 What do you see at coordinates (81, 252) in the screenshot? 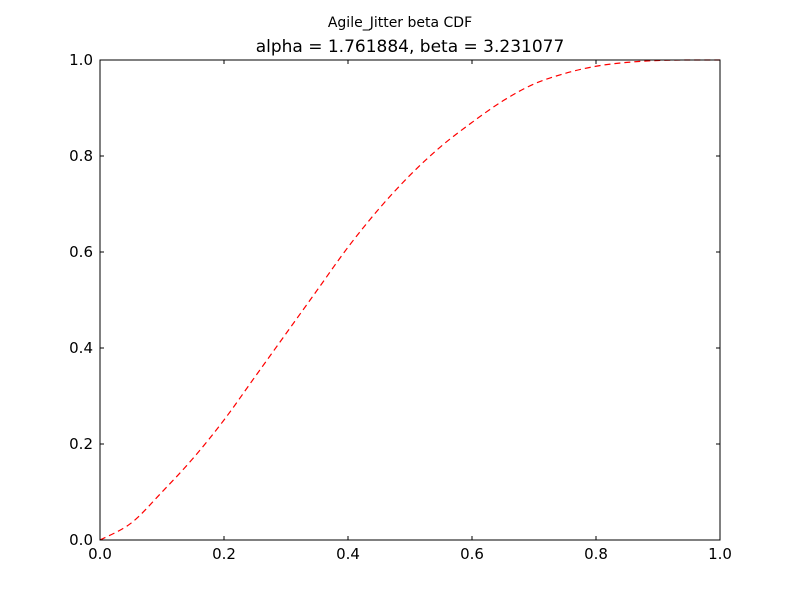
I see `y-tick-label-3: 0.6` at bounding box center [81, 252].